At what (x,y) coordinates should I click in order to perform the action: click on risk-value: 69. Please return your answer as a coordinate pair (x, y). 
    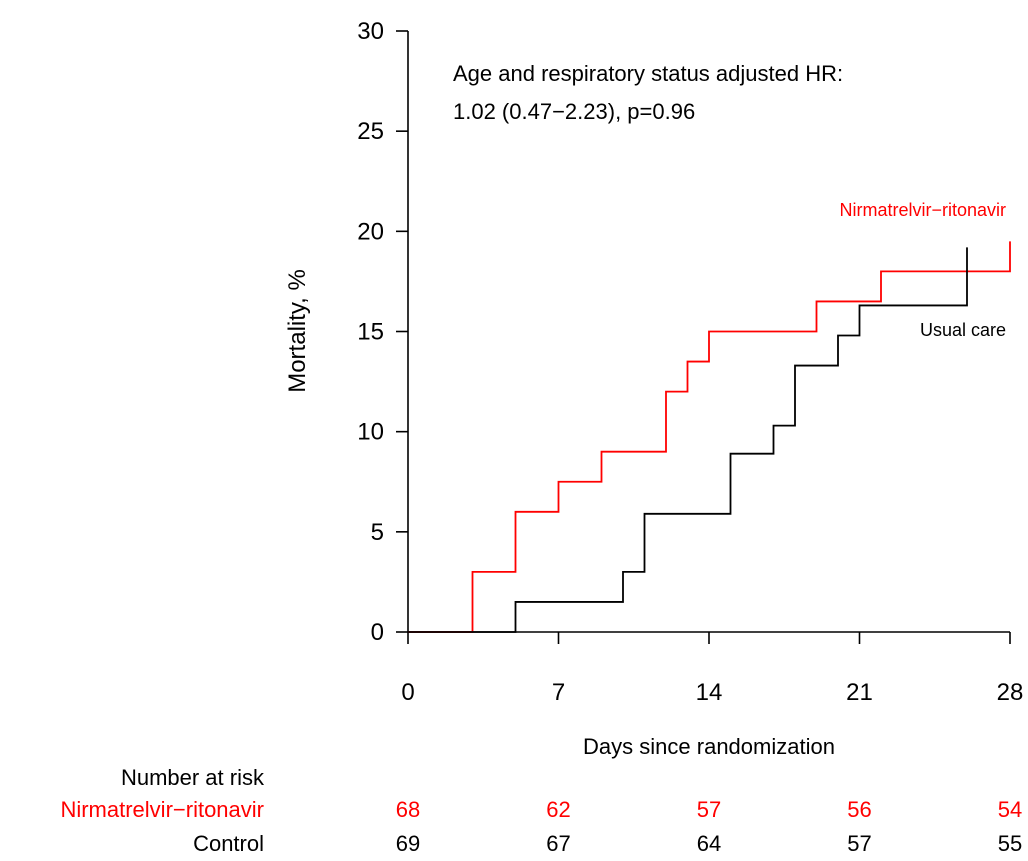
    Looking at the image, I should click on (408, 843).